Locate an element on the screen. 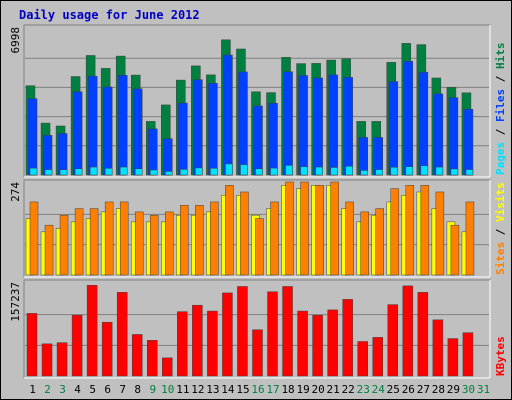 This screenshot has height=400, width=512. x-tick-label-30: 30 is located at coordinates (468, 389).